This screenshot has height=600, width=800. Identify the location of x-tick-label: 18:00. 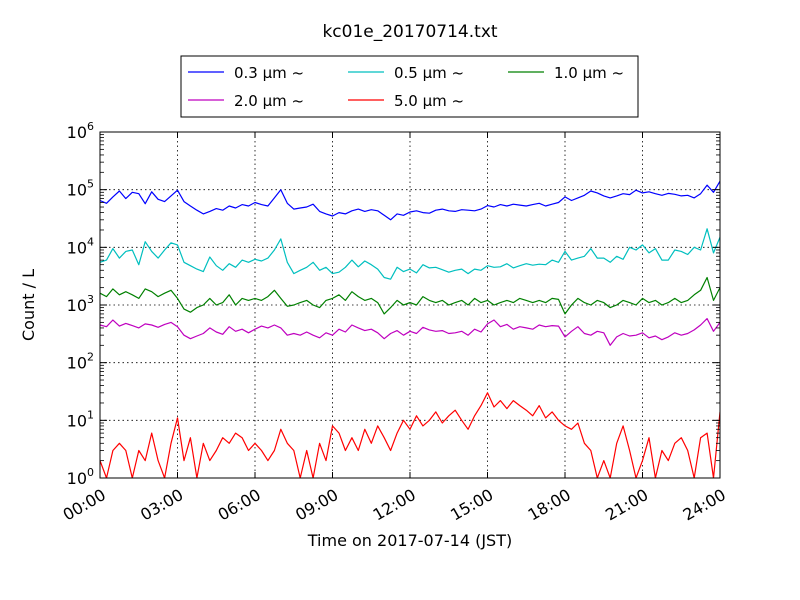
(549, 505).